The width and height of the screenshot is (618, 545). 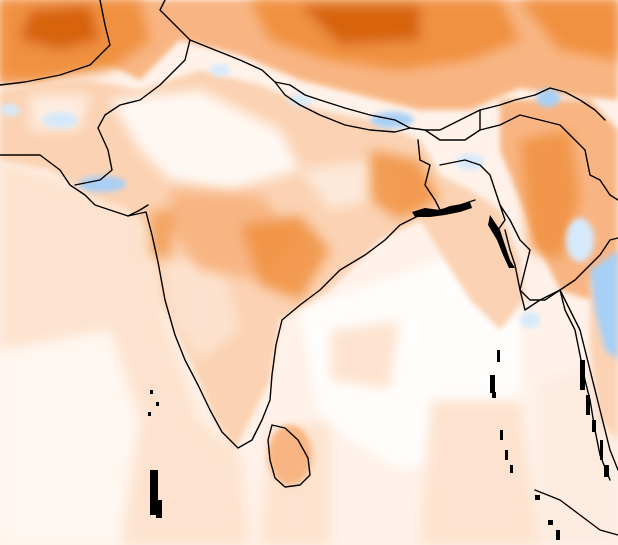 What do you see at coordinates (55, 43) in the screenshot?
I see `afghanistan-pakistan-border` at bounding box center [55, 43].